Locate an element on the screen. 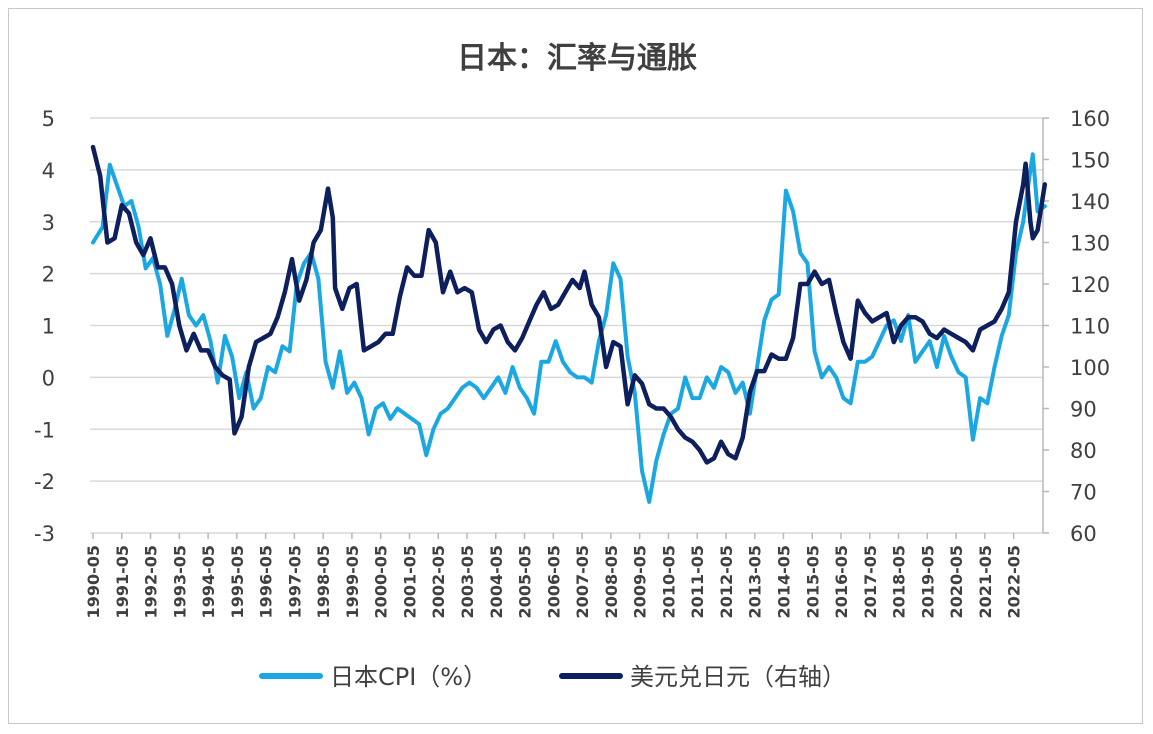  y-left-tick-label: -1 is located at coordinates (44, 430).